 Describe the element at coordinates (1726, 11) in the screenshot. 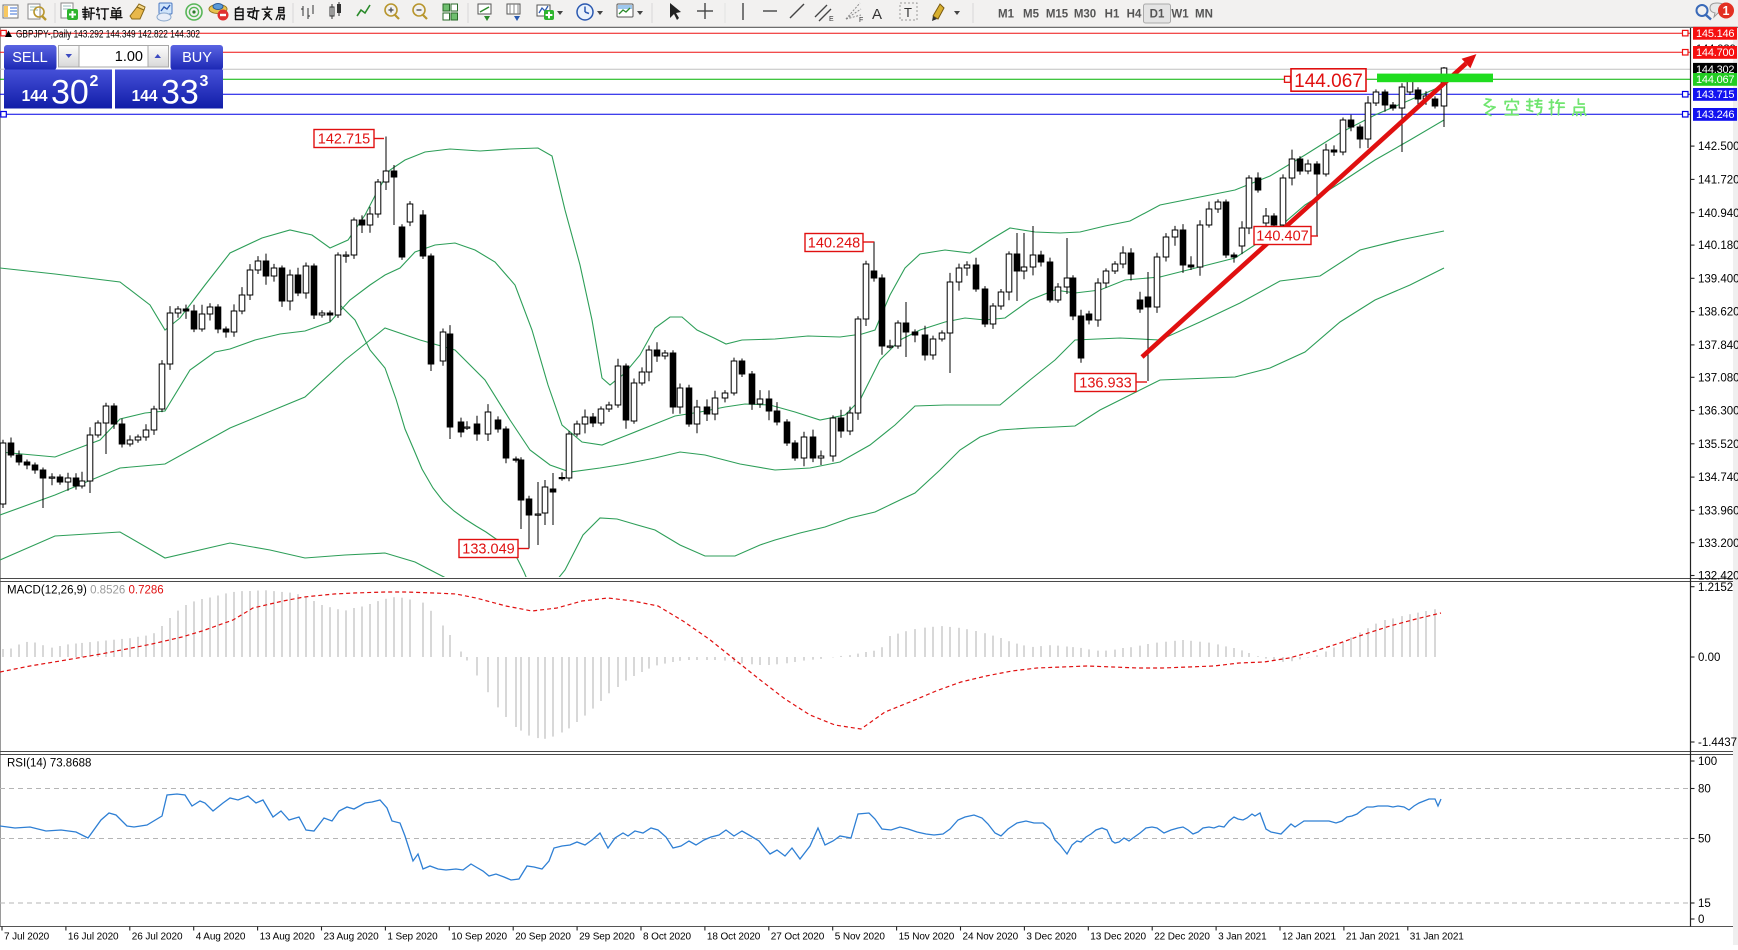

I see `svg-text: 1` at that location.